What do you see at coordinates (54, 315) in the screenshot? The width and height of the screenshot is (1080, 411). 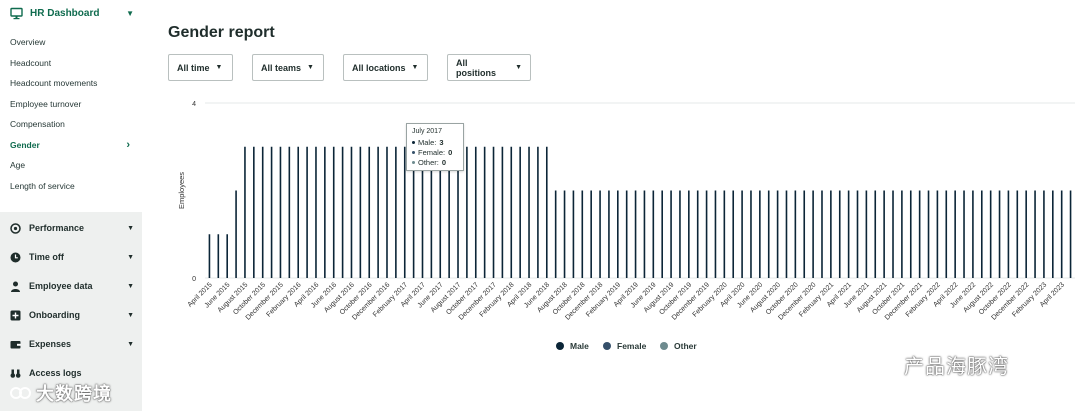 I see `section-label: Onboarding` at bounding box center [54, 315].